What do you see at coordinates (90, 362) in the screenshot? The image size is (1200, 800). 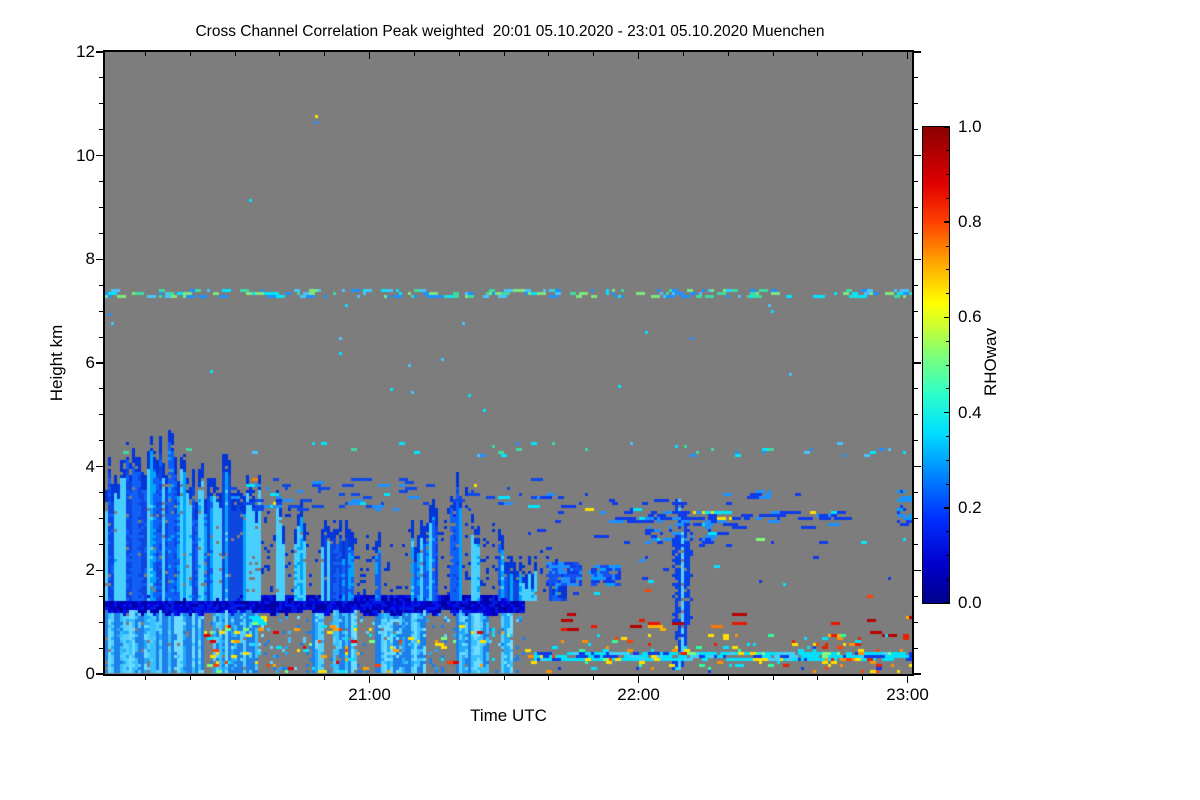 I see `y-tick-label: 6` at bounding box center [90, 362].